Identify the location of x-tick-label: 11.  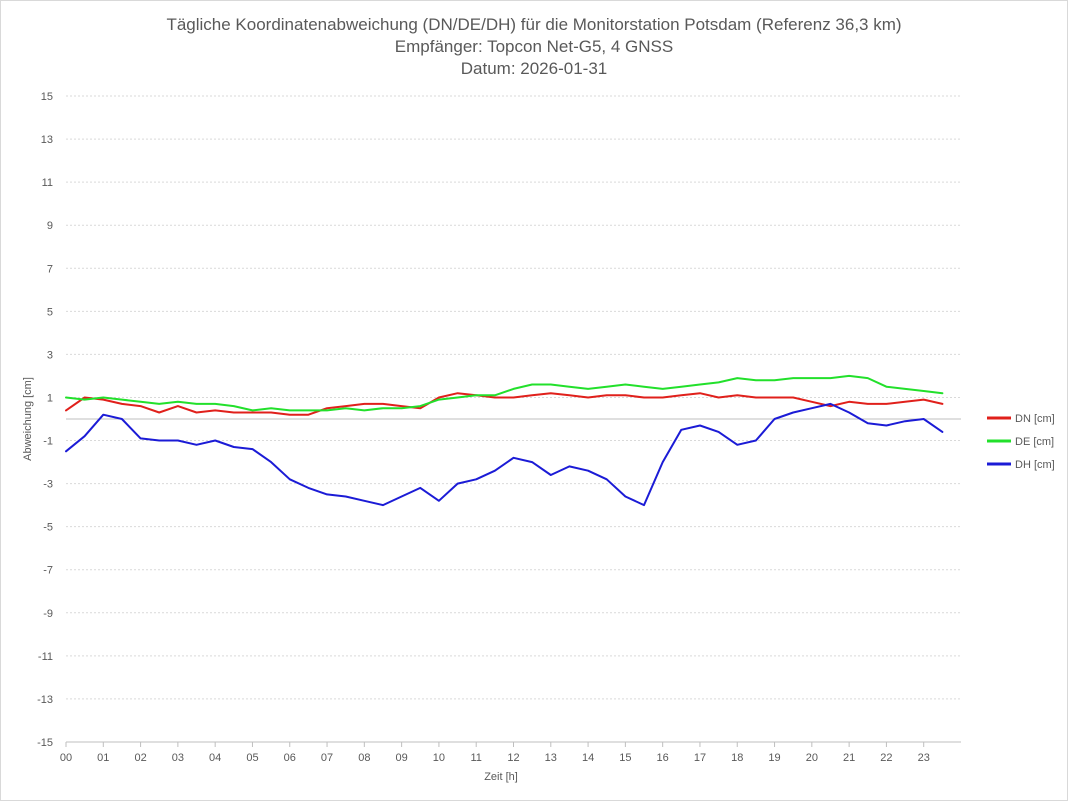
(475, 758).